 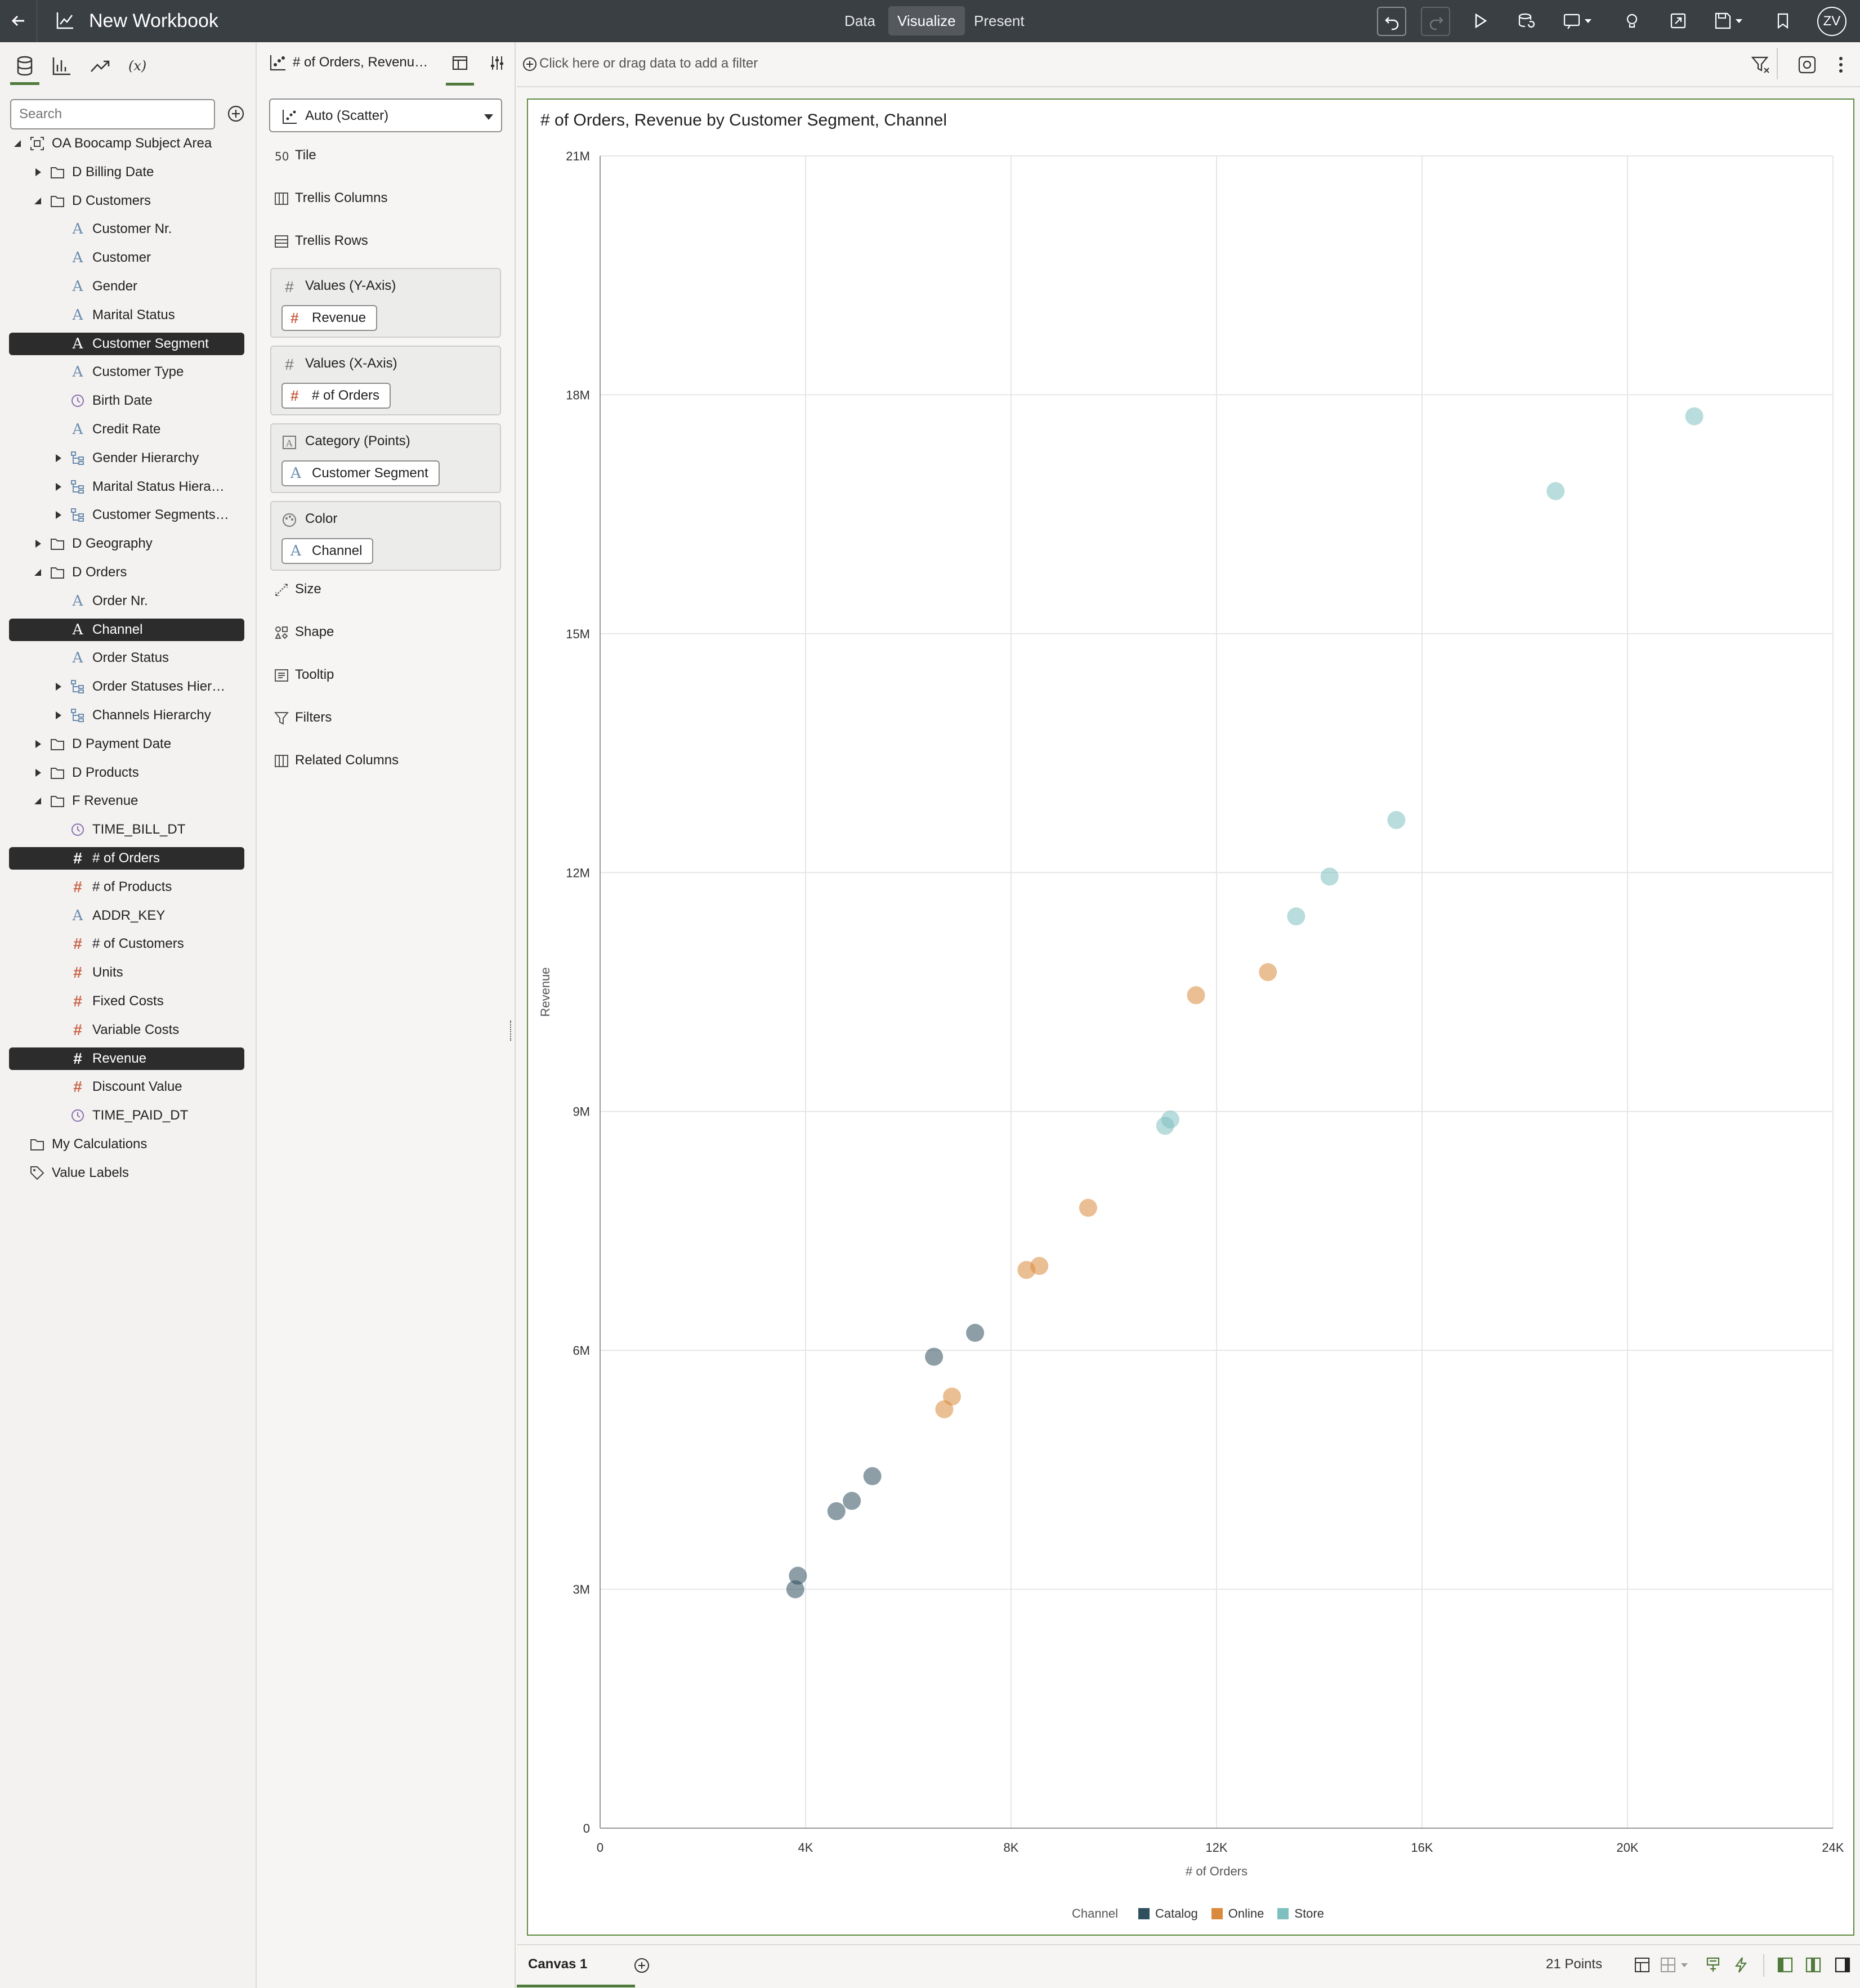 What do you see at coordinates (1300, 1913) in the screenshot?
I see `legend-item: Store` at bounding box center [1300, 1913].